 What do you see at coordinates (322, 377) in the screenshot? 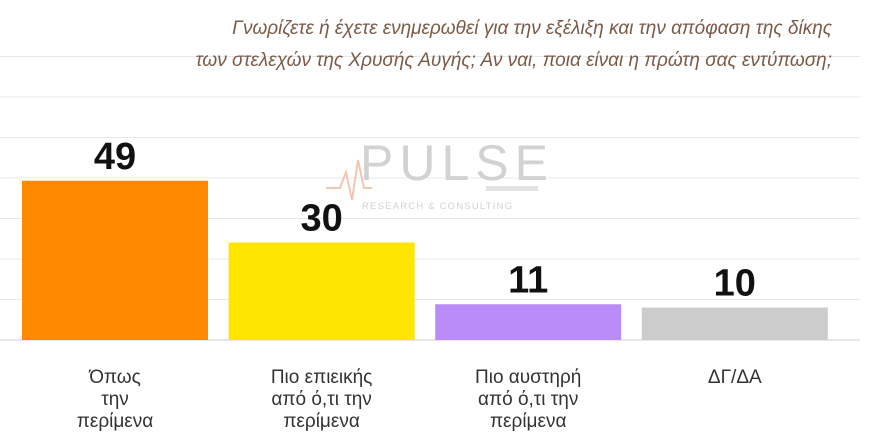
I see `category-label: Πιο επιεικής` at bounding box center [322, 377].